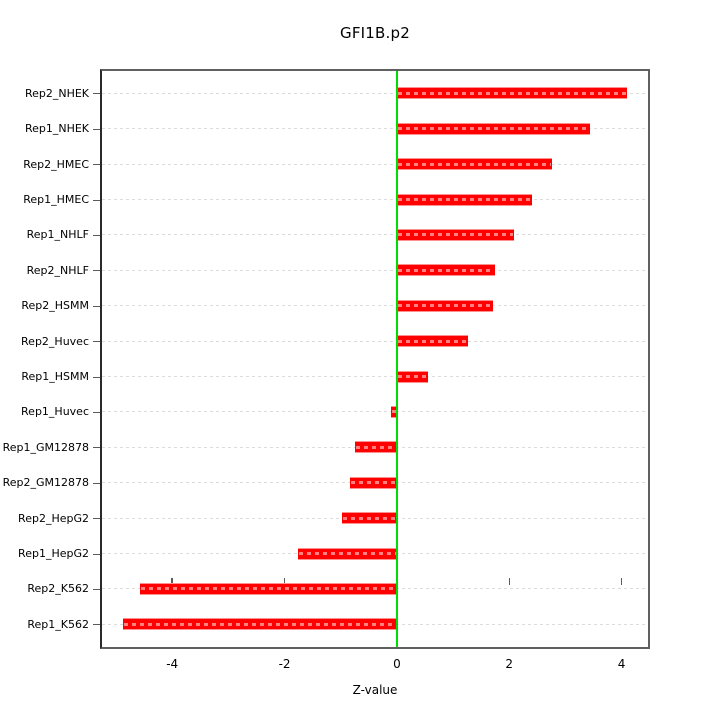 The width and height of the screenshot is (720, 720). I want to click on x-tick-label: 4, so click(621, 664).